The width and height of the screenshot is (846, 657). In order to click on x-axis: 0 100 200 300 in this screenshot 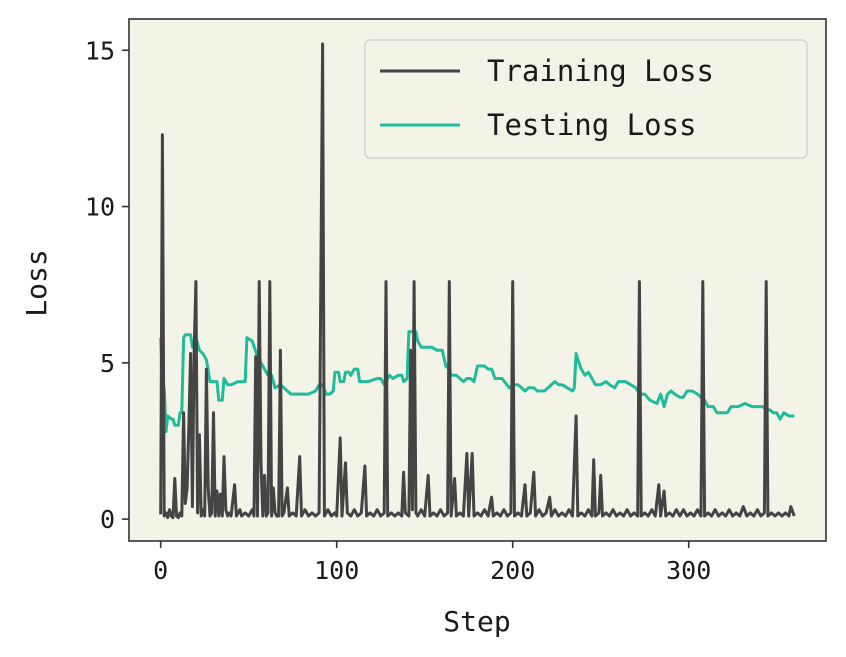, I will do `click(432, 563)`.